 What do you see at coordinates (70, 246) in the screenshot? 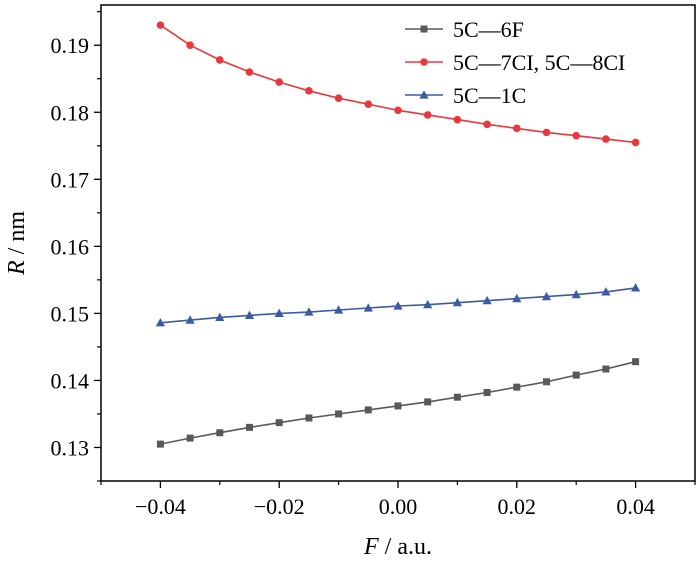
I see `y-tick-label: 0.16` at bounding box center [70, 246].